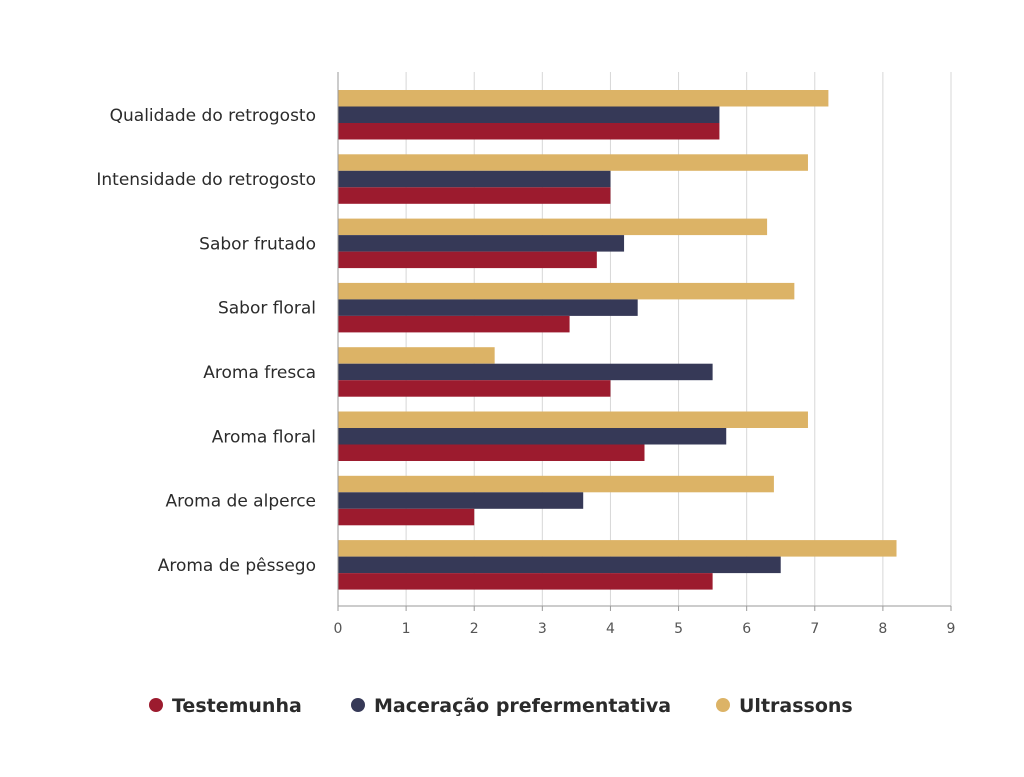  I want to click on category-label-2: Sabor frutado, so click(257, 244).